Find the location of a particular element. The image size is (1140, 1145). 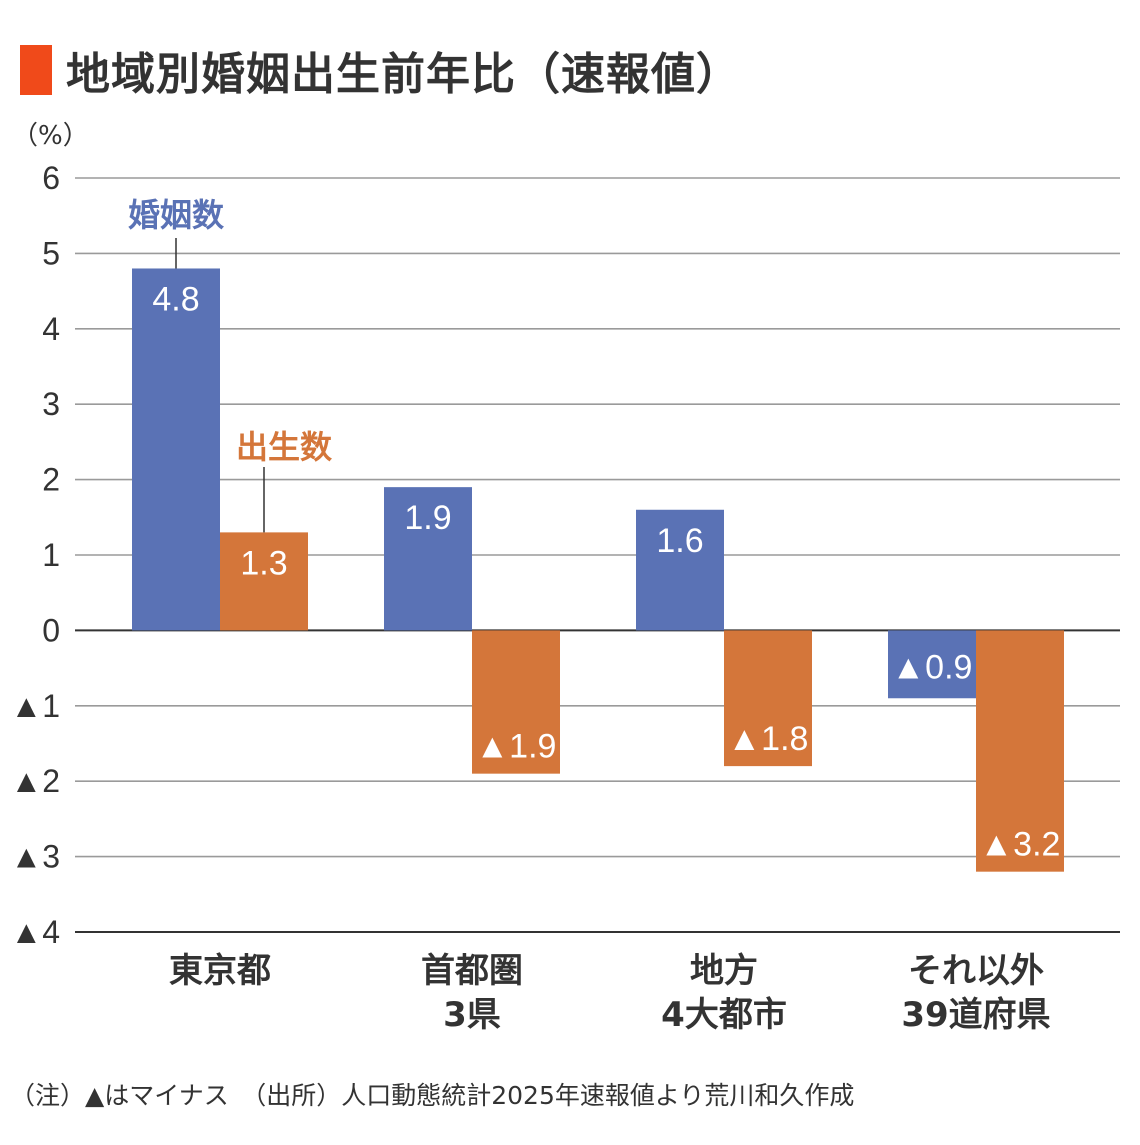

x-category-label-line2: 39道府県 is located at coordinates (975, 1015).